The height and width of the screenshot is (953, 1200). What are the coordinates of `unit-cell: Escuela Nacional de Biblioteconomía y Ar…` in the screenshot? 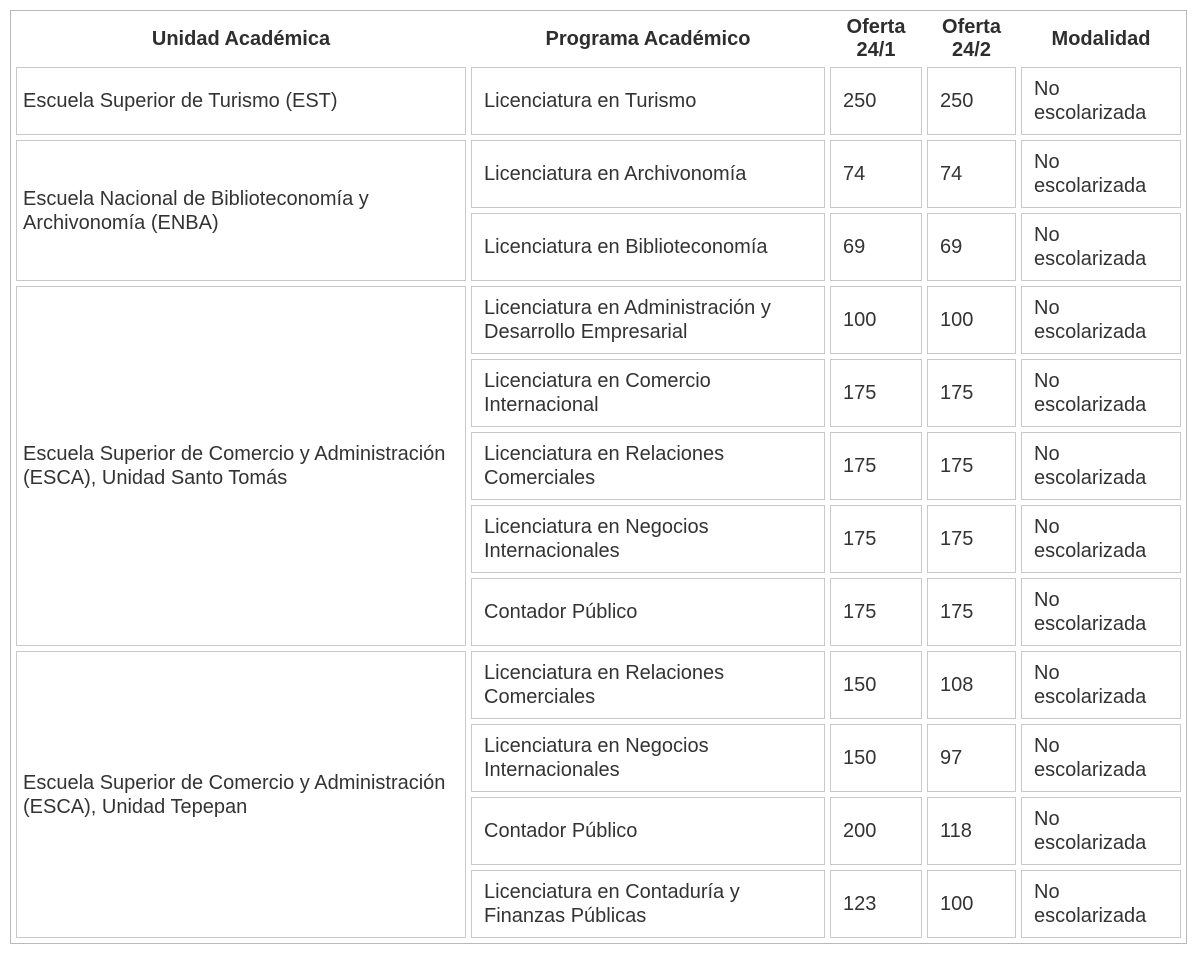 It's located at (241, 210).